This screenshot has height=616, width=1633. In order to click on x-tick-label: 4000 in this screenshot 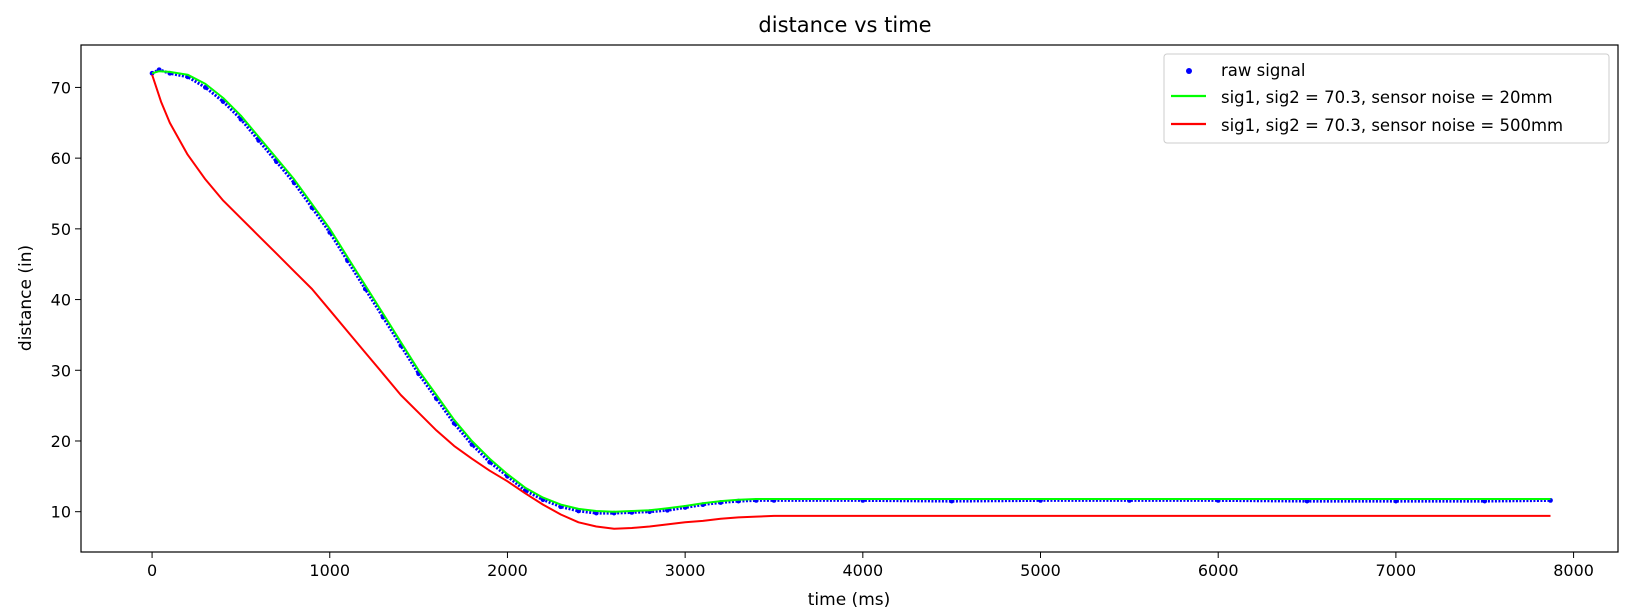, I will do `click(862, 570)`.